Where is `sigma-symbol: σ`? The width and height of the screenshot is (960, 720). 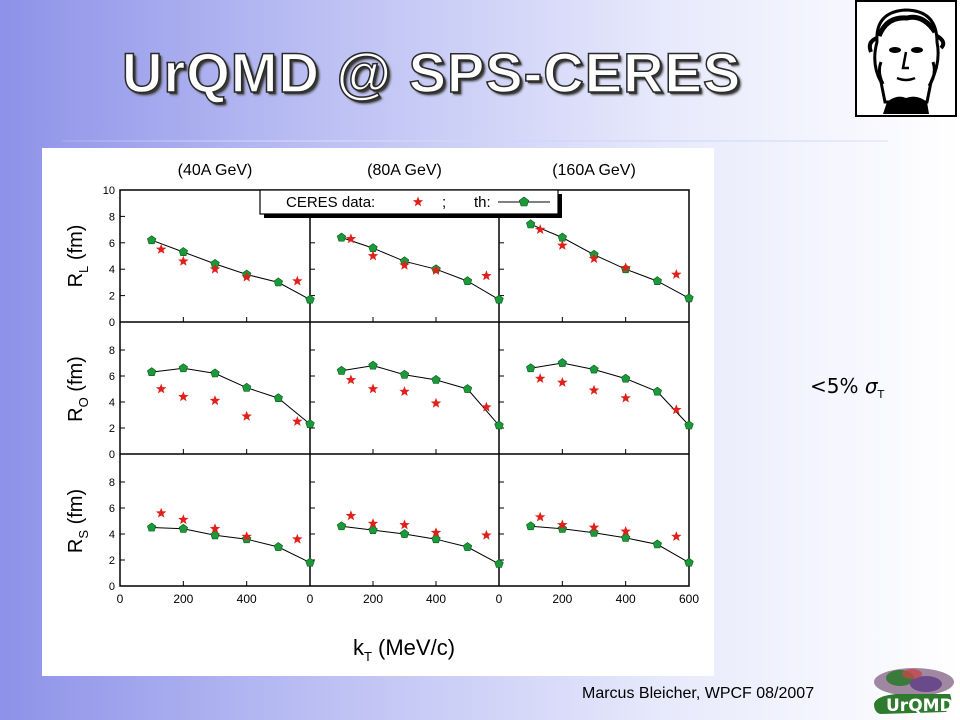 sigma-symbol: σ is located at coordinates (871, 386).